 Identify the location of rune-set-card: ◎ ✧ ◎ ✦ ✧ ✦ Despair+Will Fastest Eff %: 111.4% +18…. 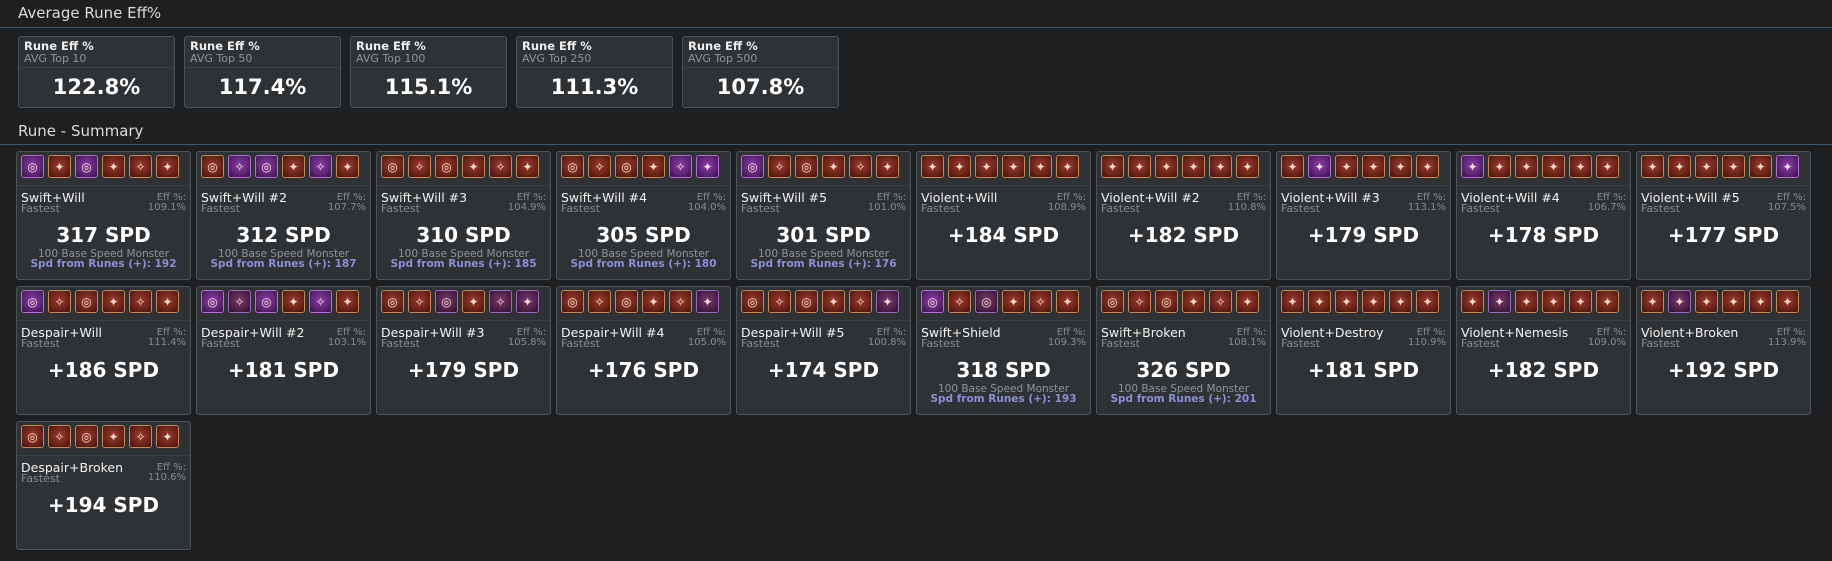
(103, 350).